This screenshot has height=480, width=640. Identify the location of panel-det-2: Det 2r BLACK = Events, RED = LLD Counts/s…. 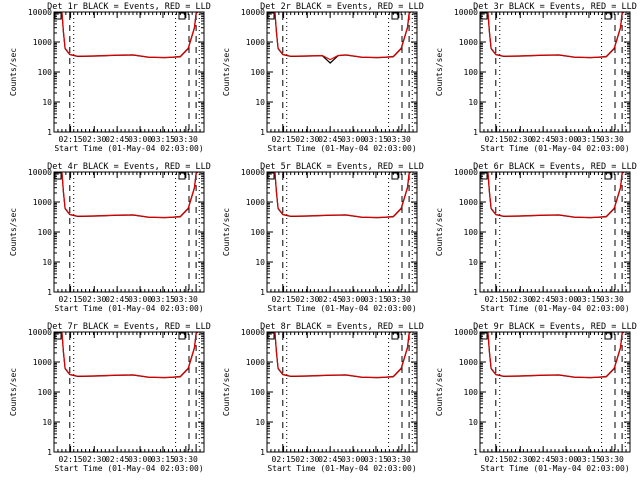
(323, 77).